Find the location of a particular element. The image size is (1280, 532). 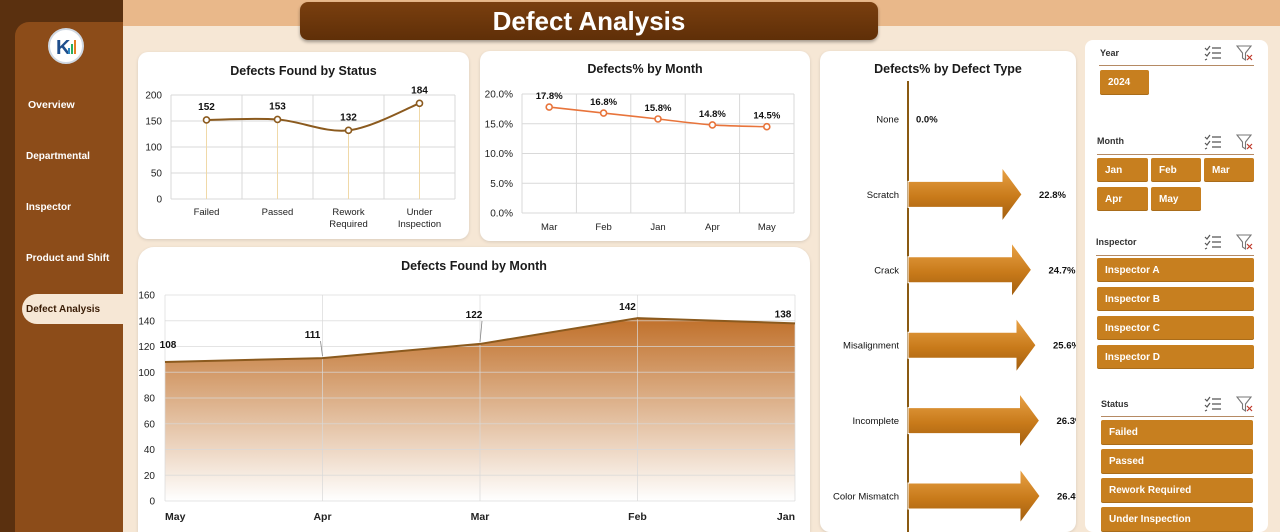

category-label: Scratch is located at coordinates (883, 195).